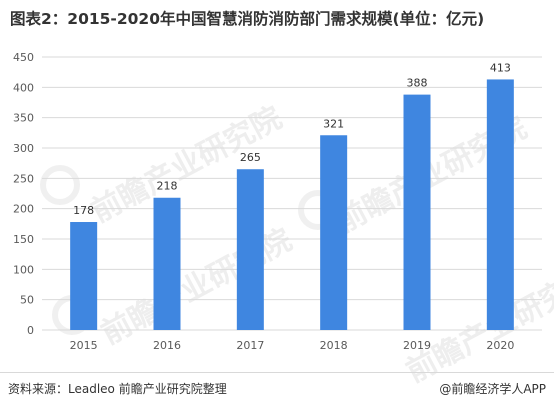  Describe the element at coordinates (250, 157) in the screenshot. I see `data-label: 265` at that location.